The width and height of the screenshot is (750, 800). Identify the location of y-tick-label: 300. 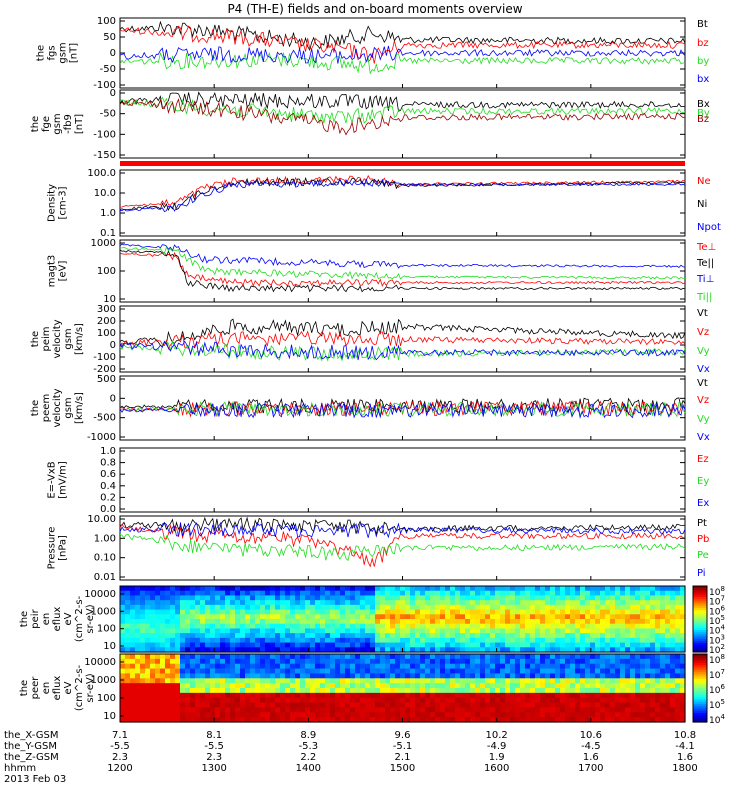
(106, 309).